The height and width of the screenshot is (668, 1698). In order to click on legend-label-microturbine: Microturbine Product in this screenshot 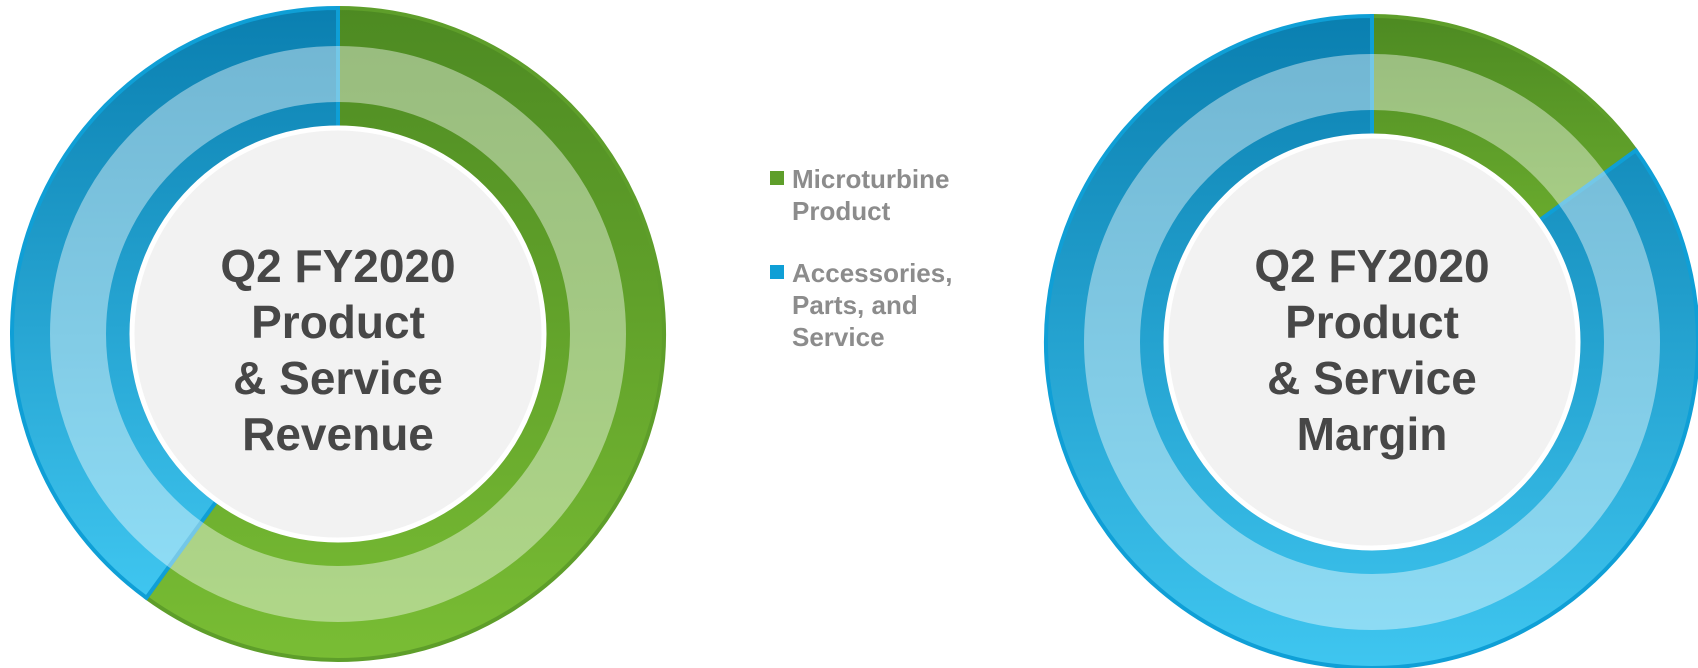, I will do `click(871, 195)`.